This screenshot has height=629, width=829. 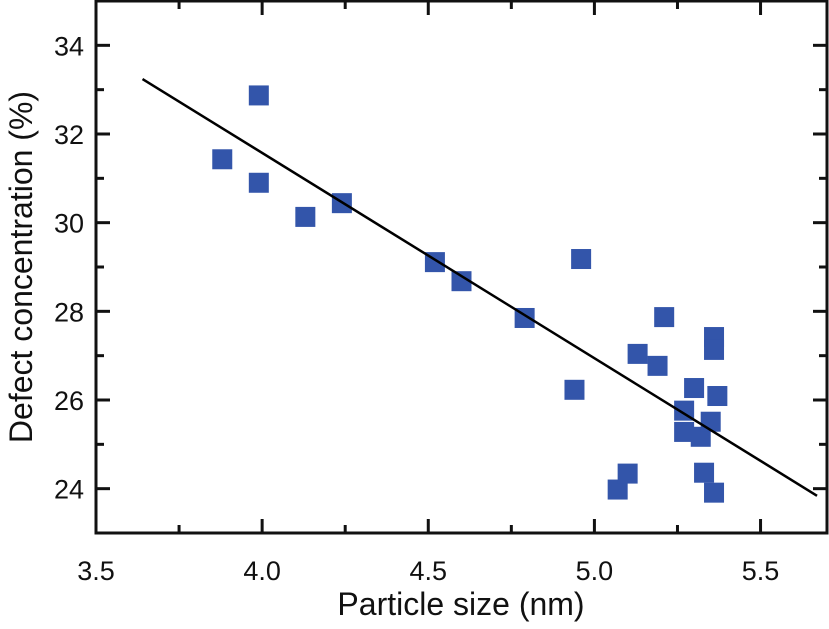 I want to click on y-tick-label: 30, so click(x=69, y=224).